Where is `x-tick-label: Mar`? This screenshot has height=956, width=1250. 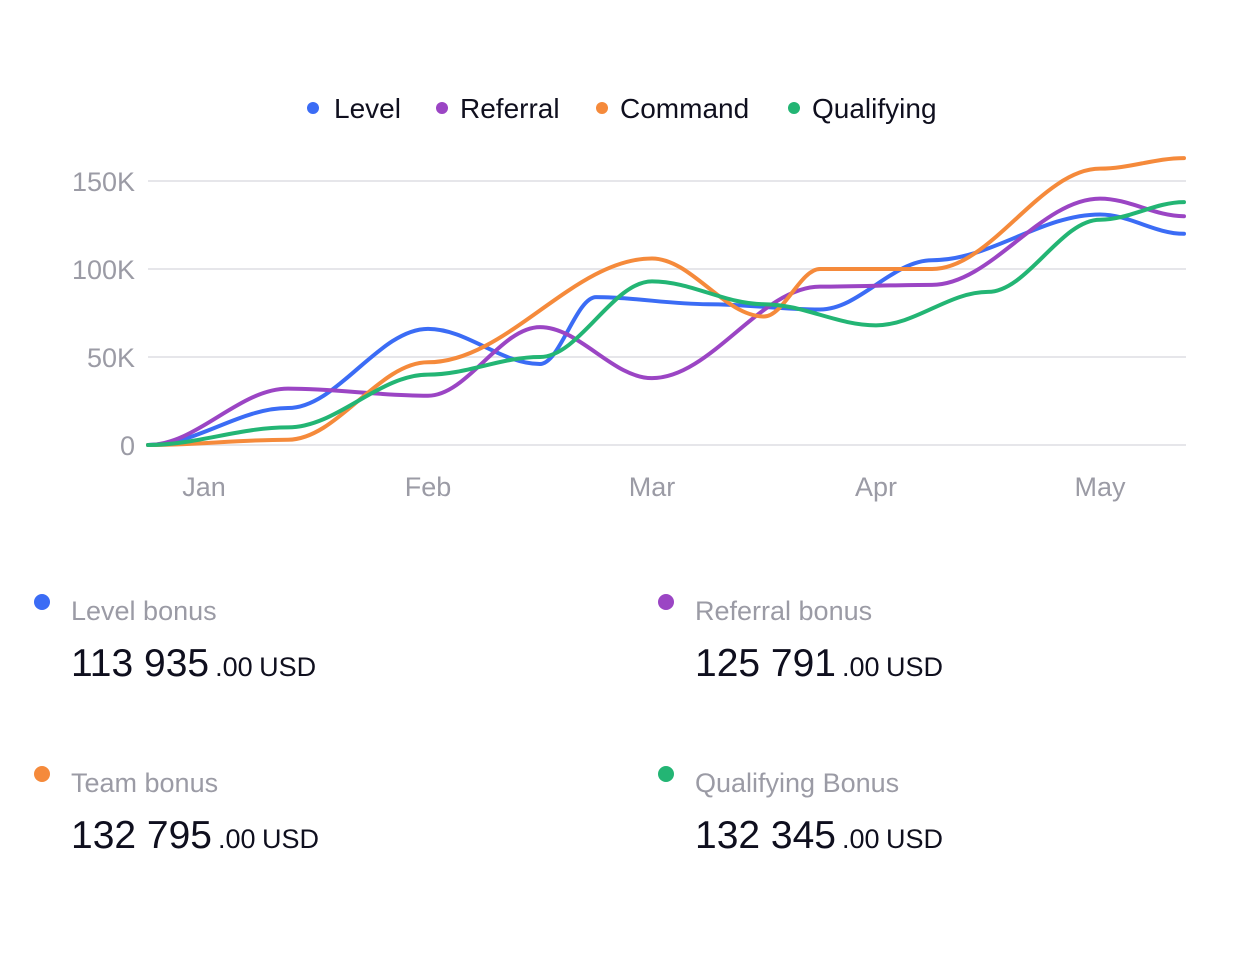
x-tick-label: Mar is located at coordinates (652, 487).